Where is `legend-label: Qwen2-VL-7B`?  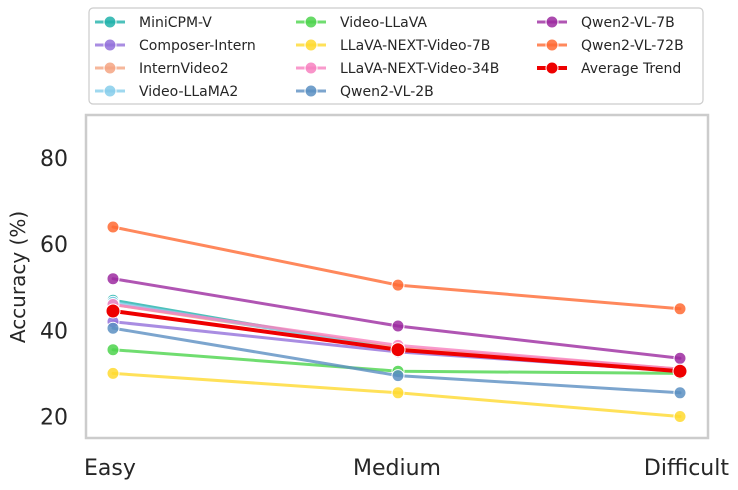
legend-label: Qwen2-VL-7B is located at coordinates (628, 23).